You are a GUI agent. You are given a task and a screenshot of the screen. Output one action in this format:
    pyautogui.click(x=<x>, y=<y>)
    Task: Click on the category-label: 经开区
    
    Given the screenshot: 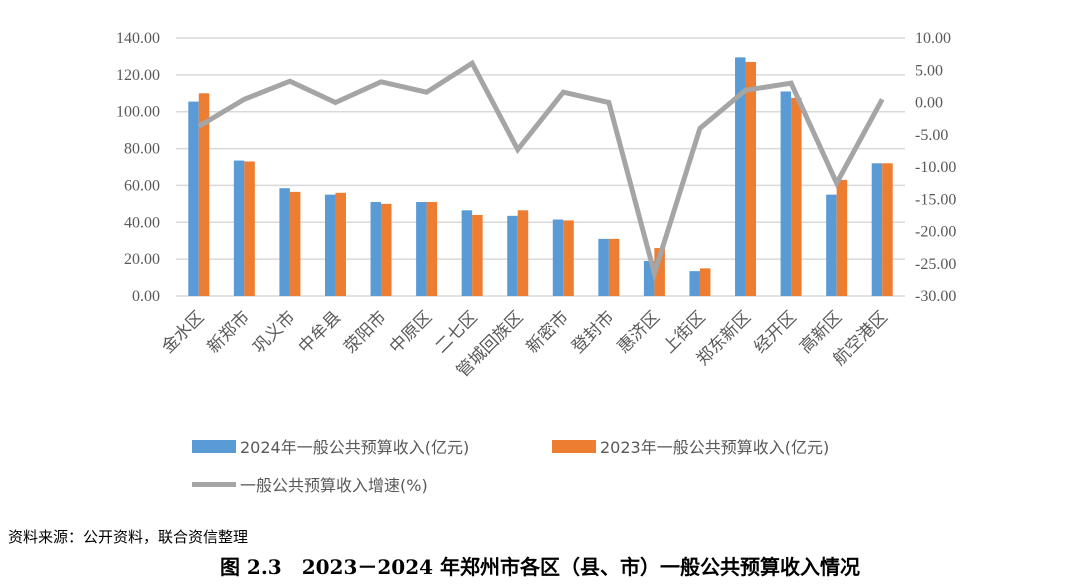 What is the action you would take?
    pyautogui.click(x=775, y=332)
    